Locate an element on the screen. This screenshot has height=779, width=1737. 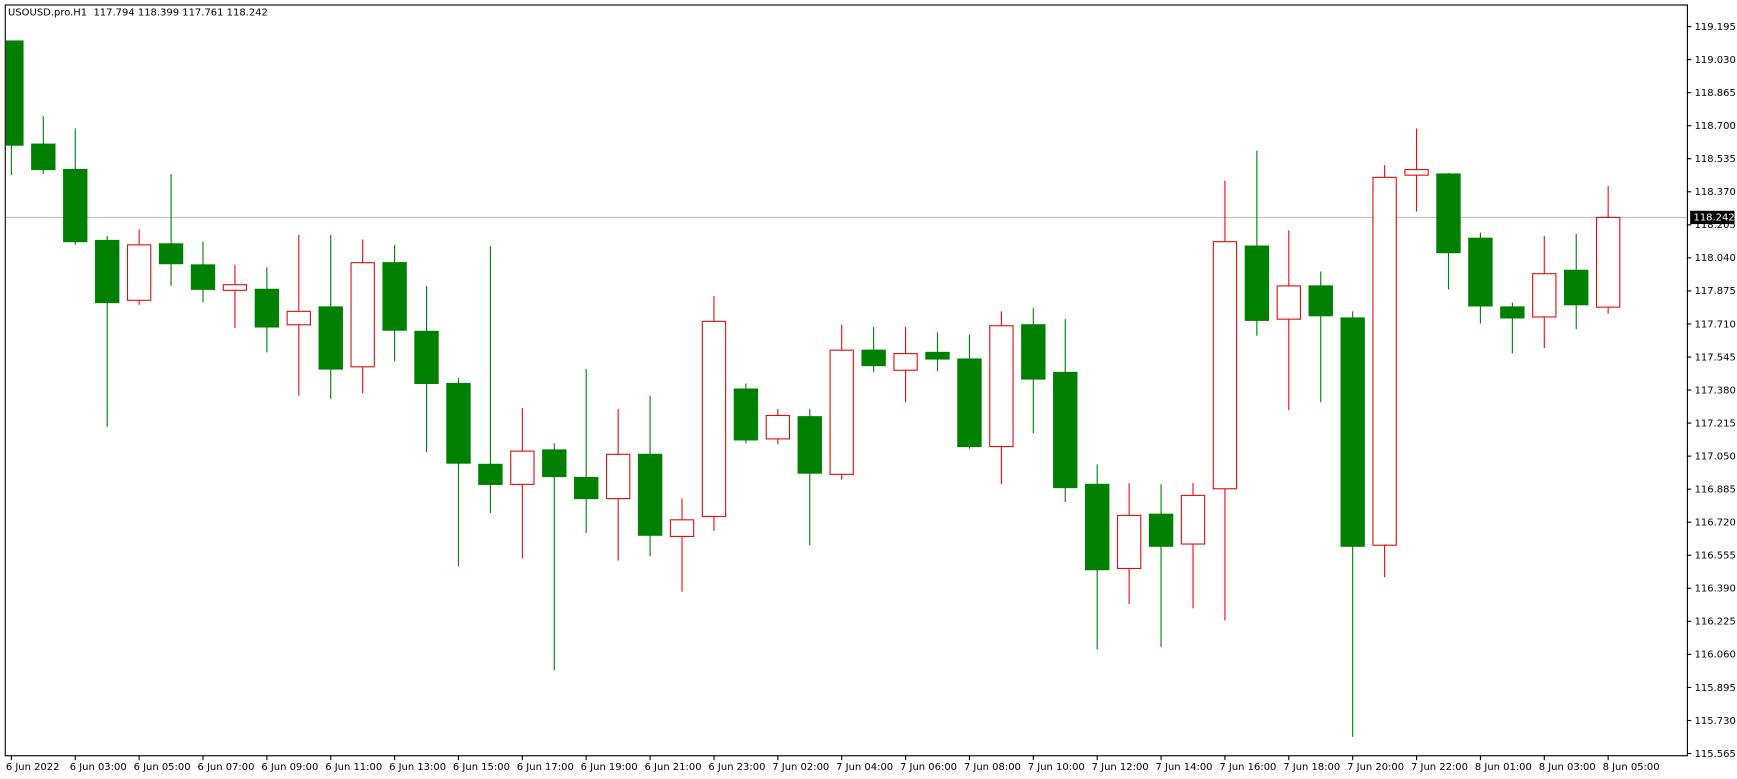
y-tick-label: 116.720 is located at coordinates (1715, 523).